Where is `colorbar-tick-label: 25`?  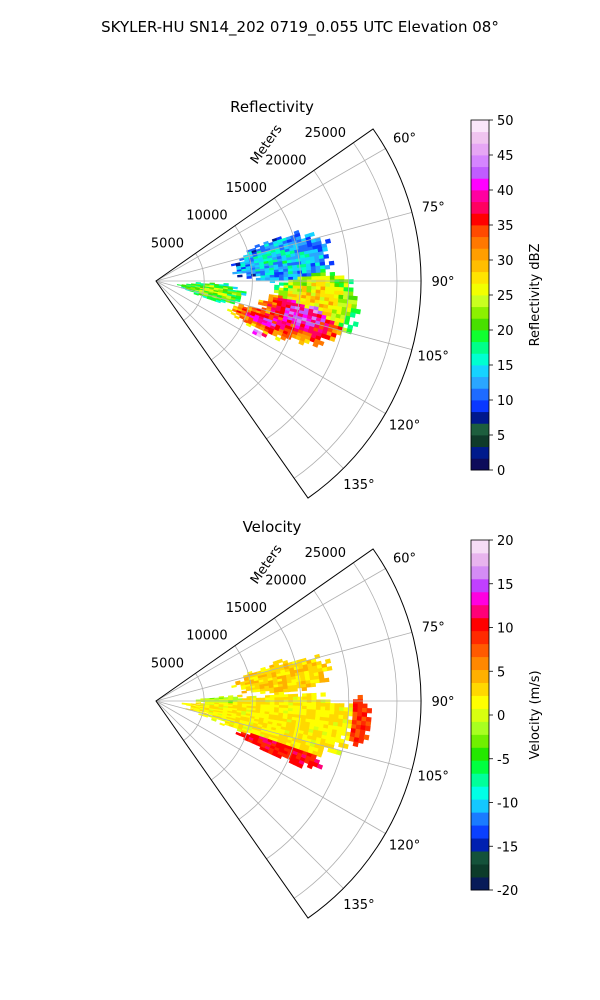
colorbar-tick-label: 25 is located at coordinates (505, 296).